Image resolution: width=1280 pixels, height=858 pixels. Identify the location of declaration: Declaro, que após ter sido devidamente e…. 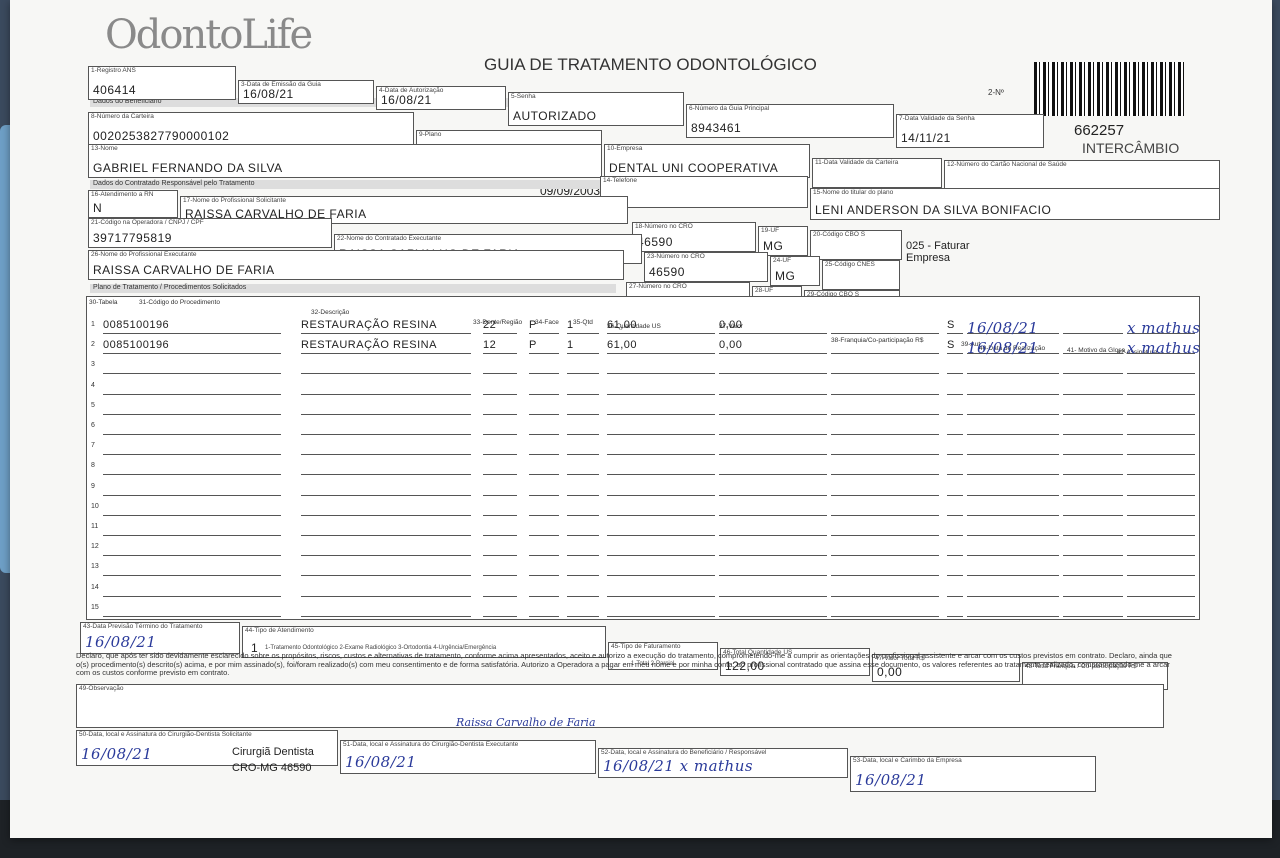
(624, 664).